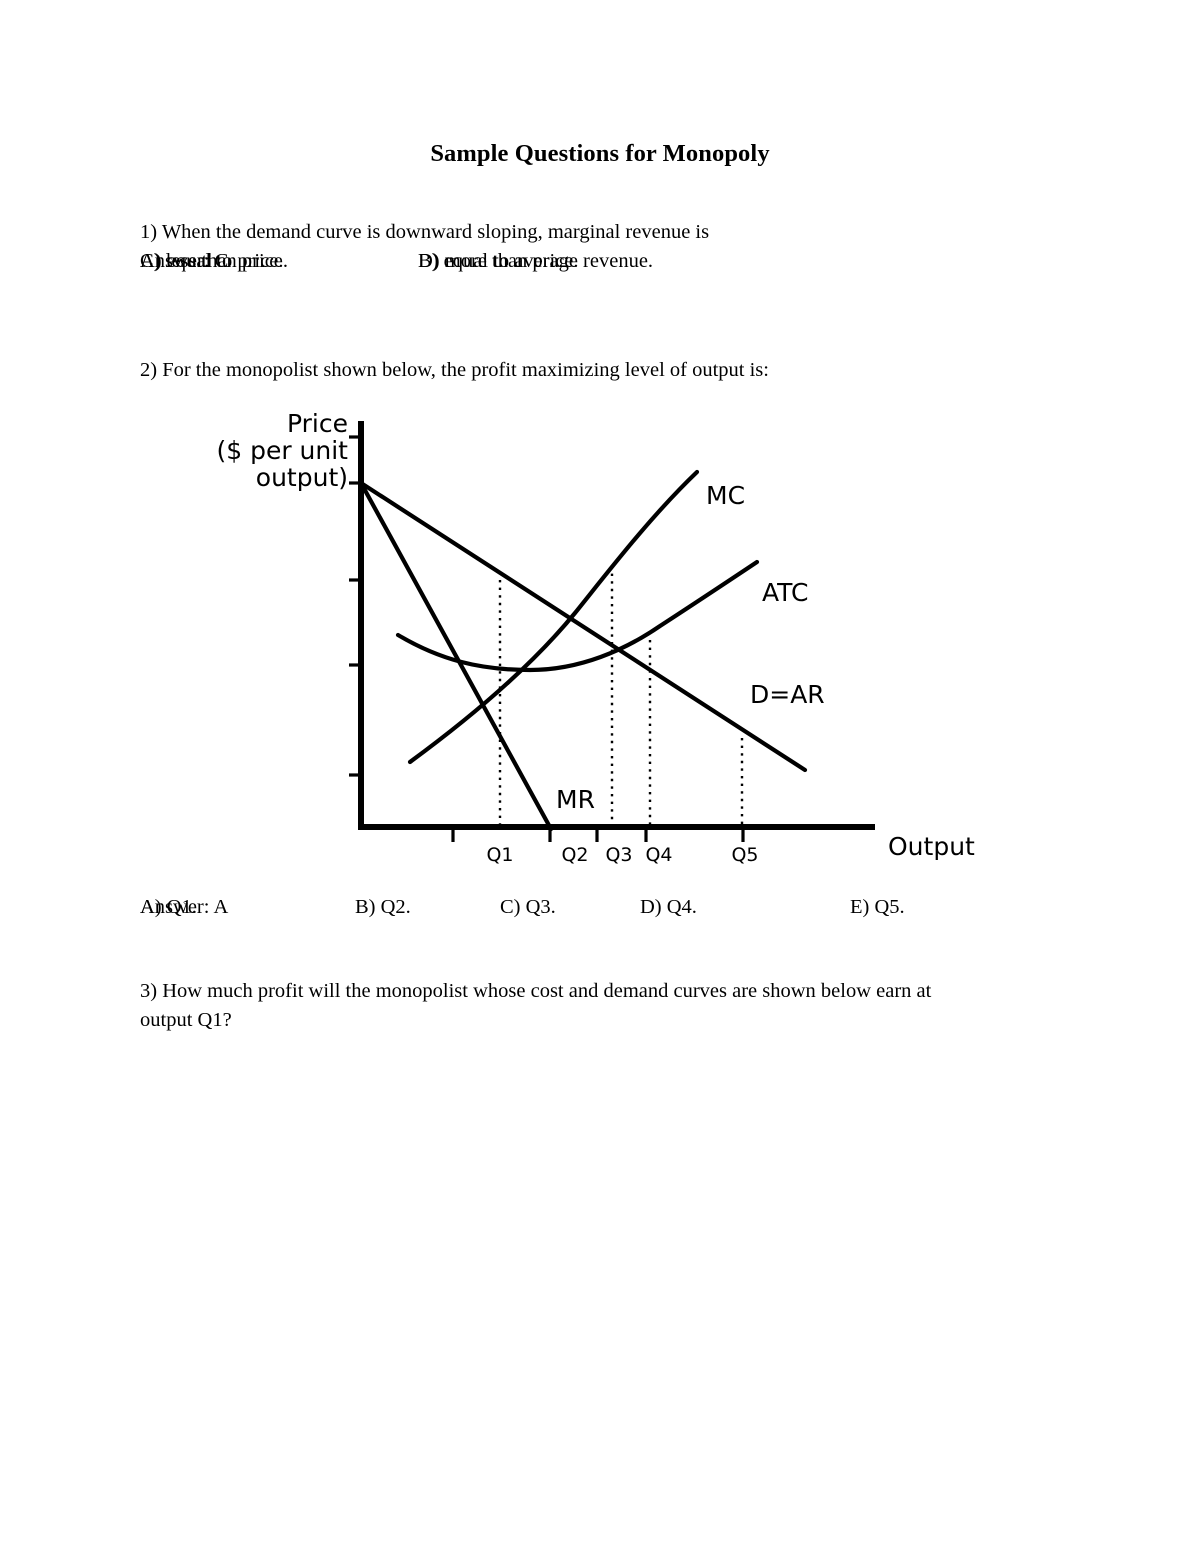  I want to click on mr-curve, so click(456, 656).